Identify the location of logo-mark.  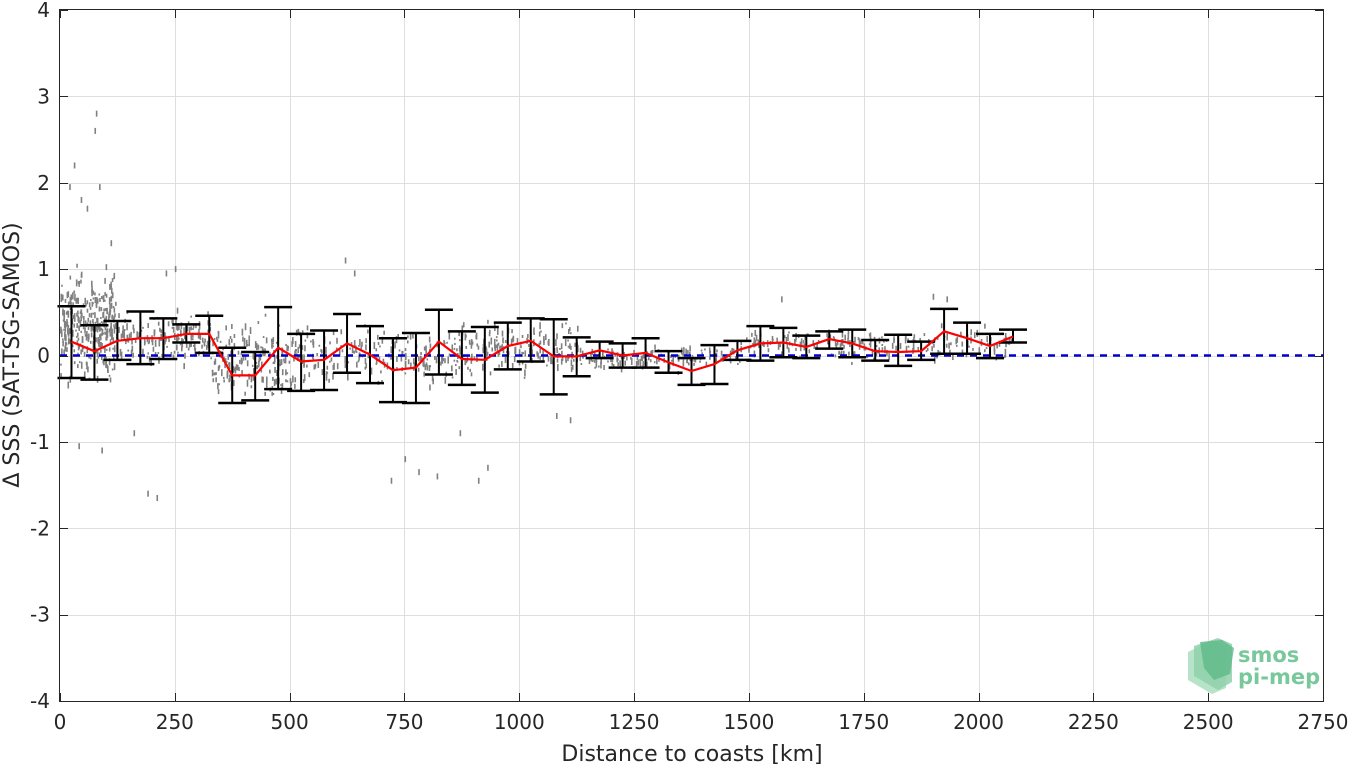
(1211, 666).